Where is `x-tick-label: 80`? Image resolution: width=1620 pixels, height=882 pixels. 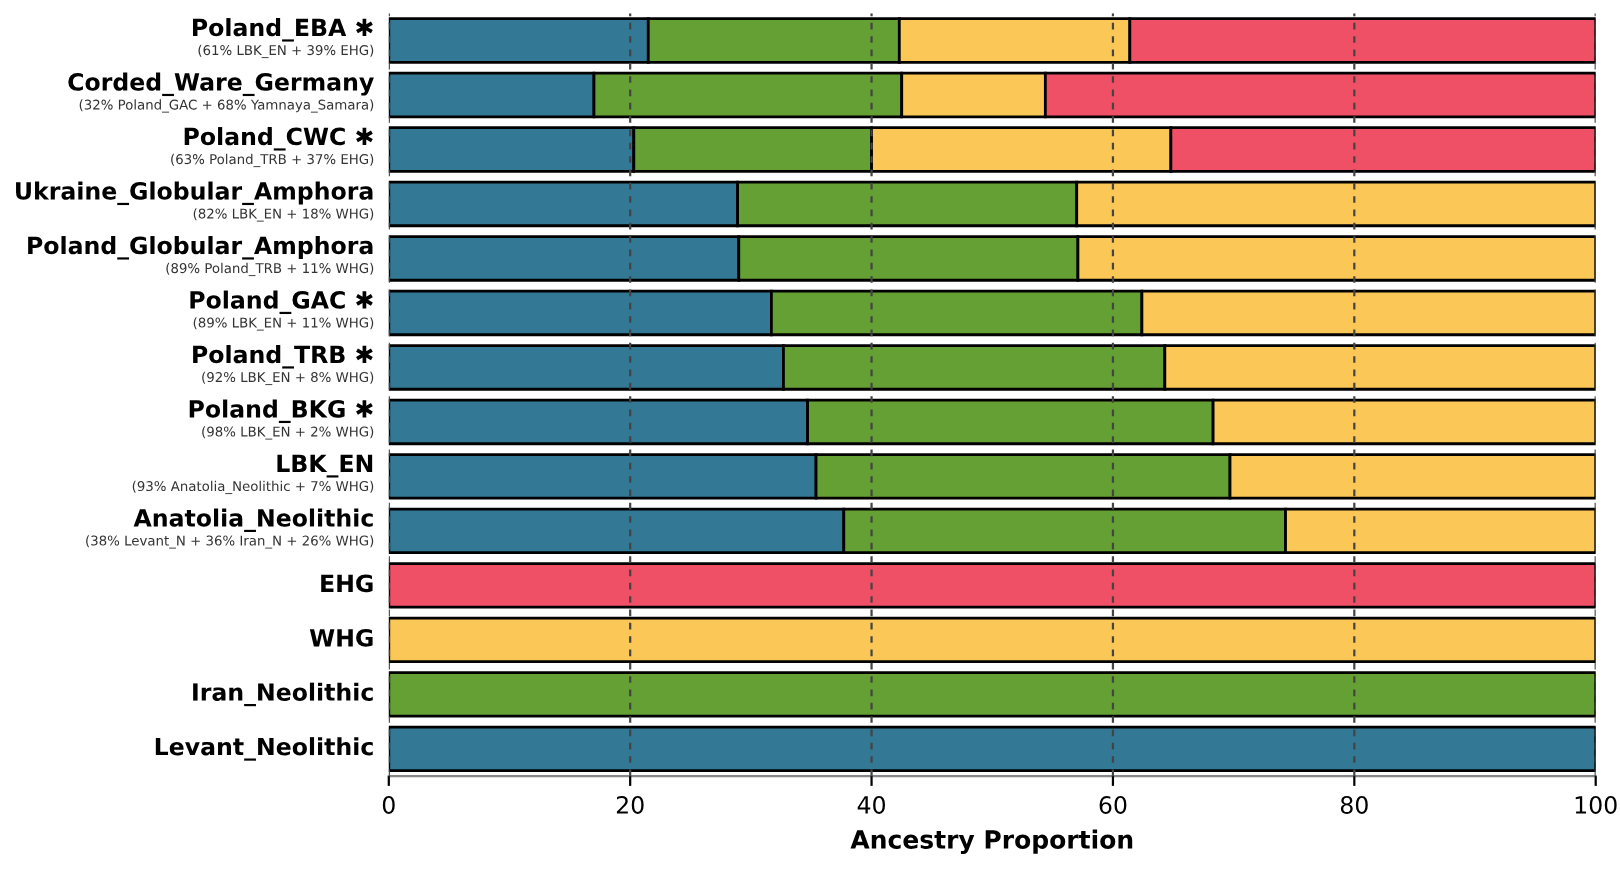
x-tick-label: 80 is located at coordinates (1354, 805).